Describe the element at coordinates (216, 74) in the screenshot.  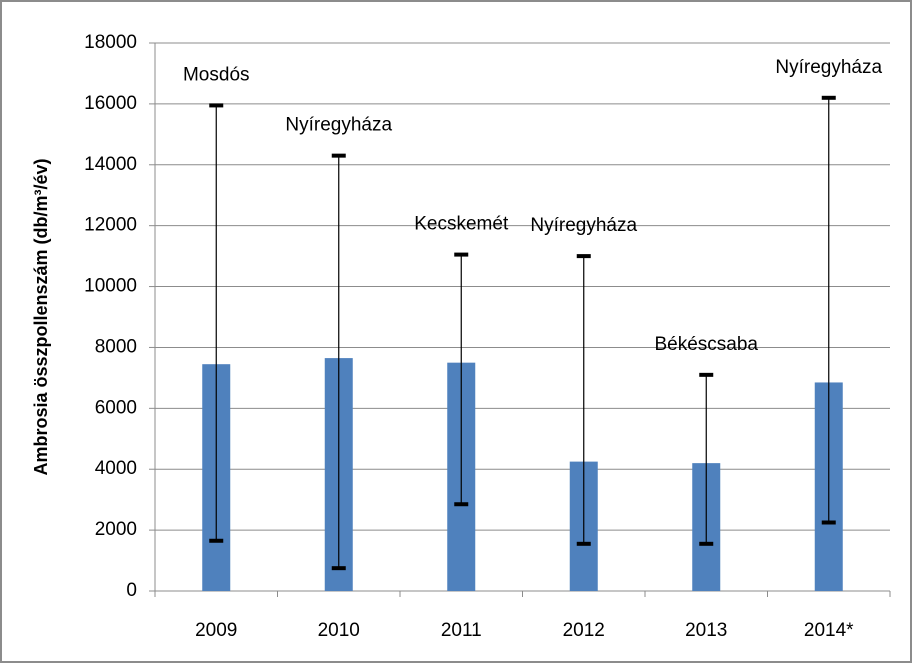
I see `annotation: Mosdós` at that location.